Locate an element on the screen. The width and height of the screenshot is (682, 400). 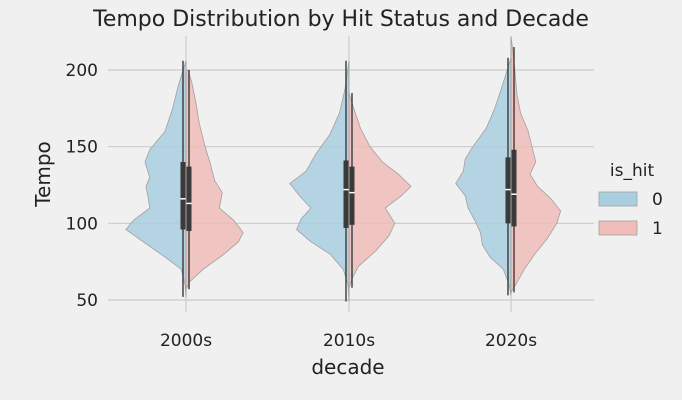
legend: is_hit 0 1 is located at coordinates (630, 200).